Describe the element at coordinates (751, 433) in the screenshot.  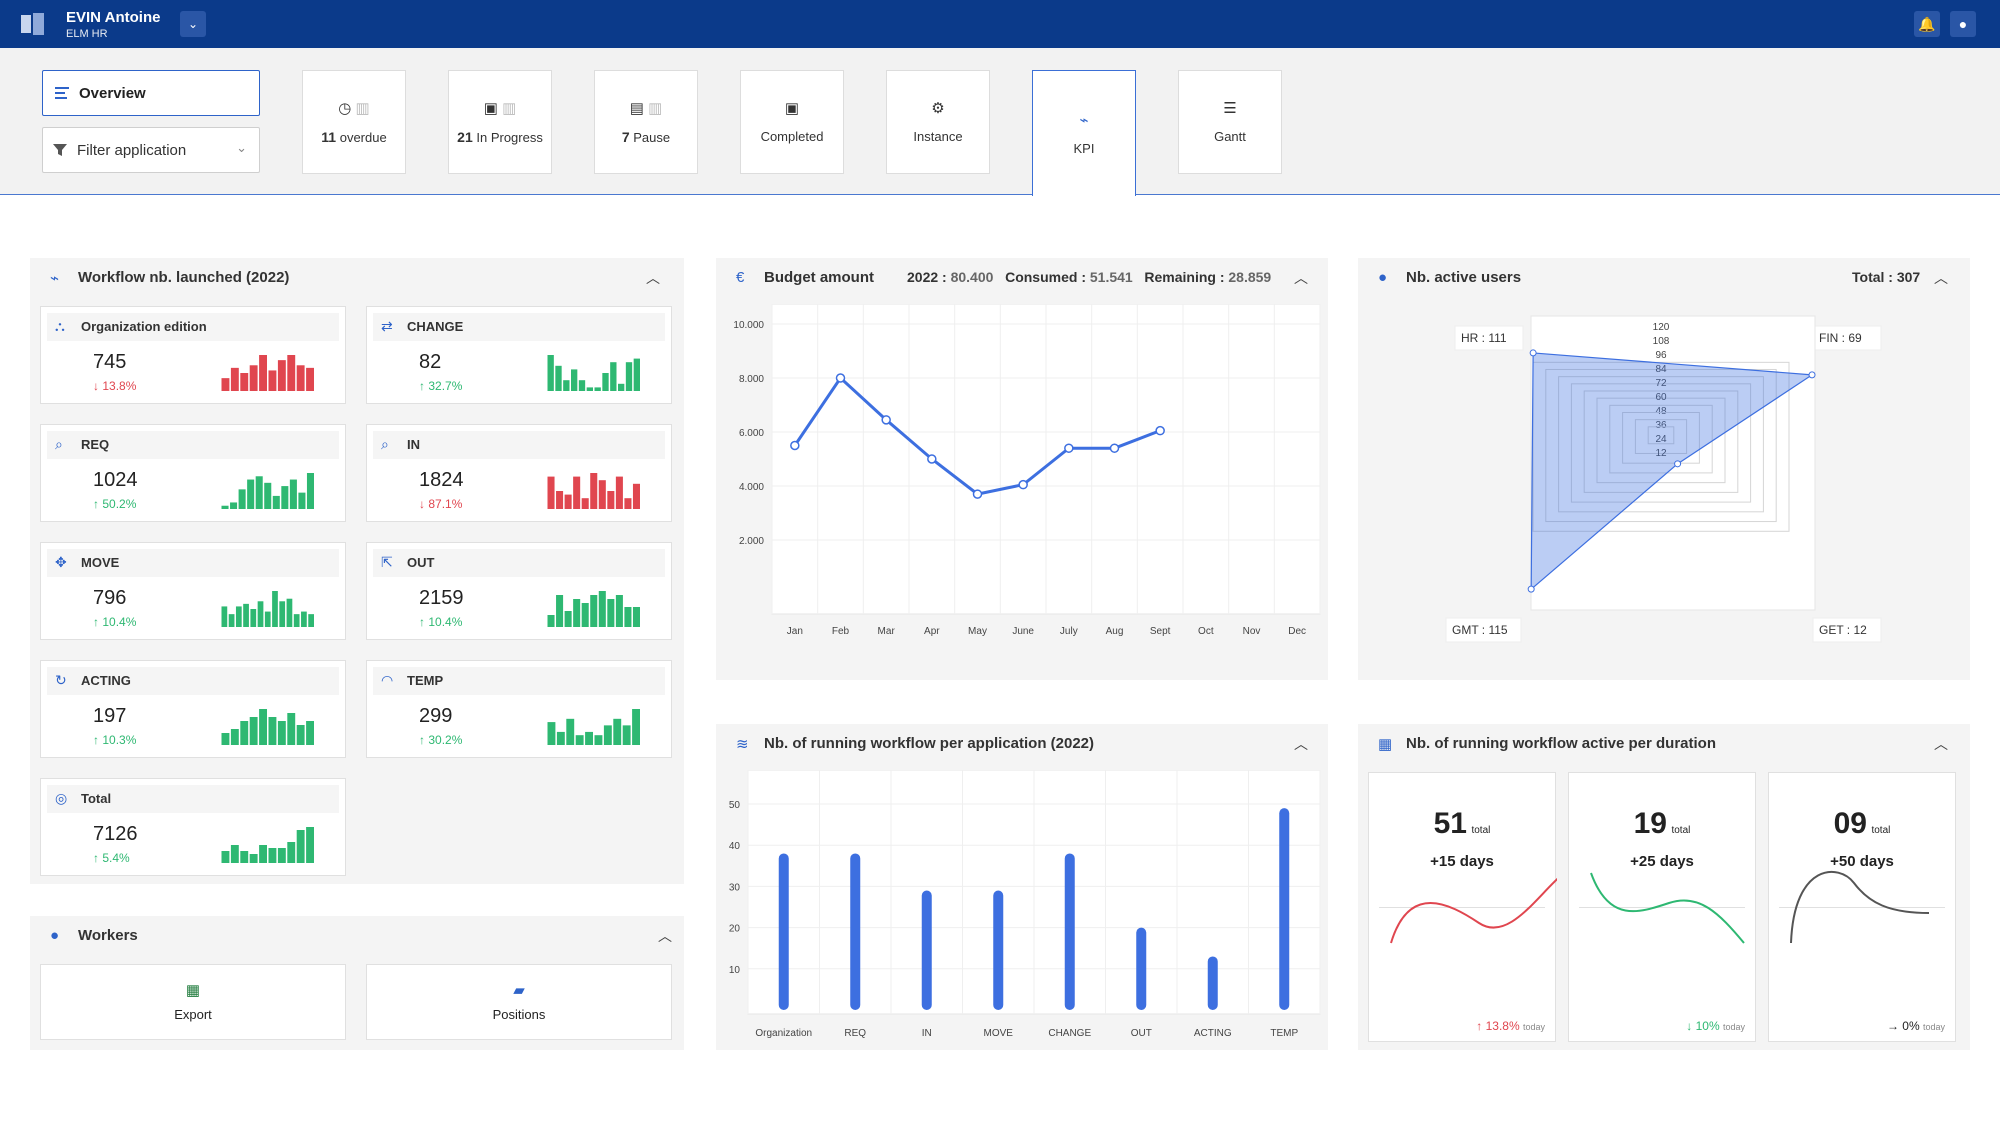
I see `y-tick-label: 6.000` at that location.